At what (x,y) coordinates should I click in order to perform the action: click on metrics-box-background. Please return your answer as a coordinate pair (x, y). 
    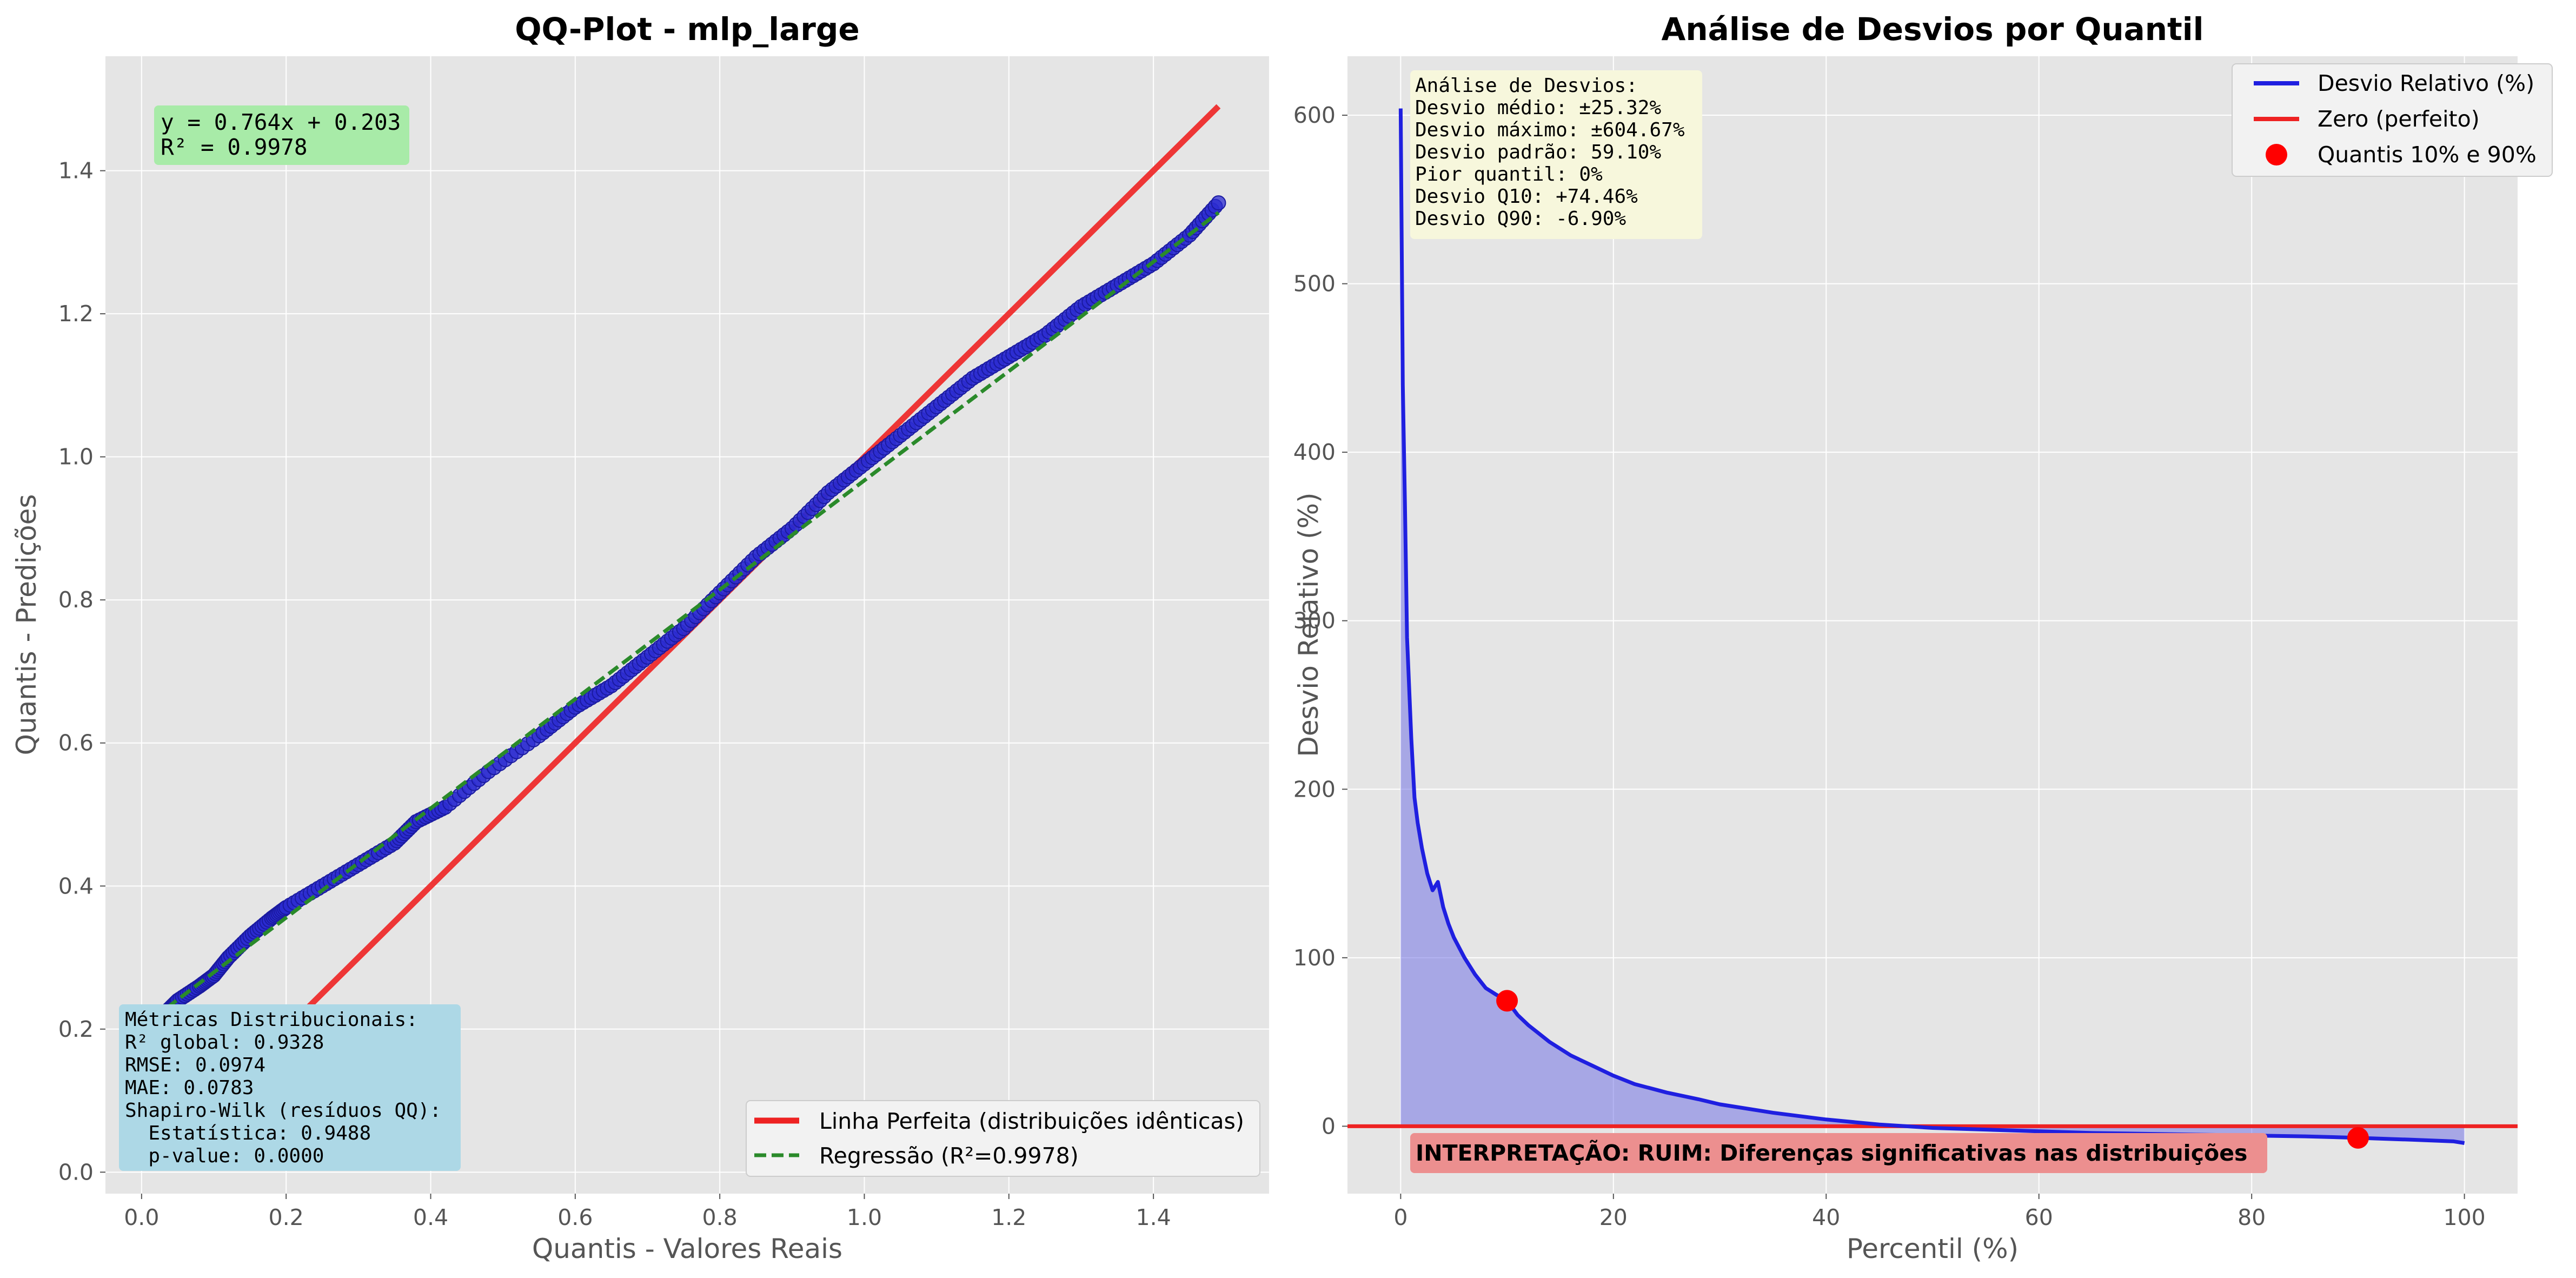
    Looking at the image, I should click on (290, 1087).